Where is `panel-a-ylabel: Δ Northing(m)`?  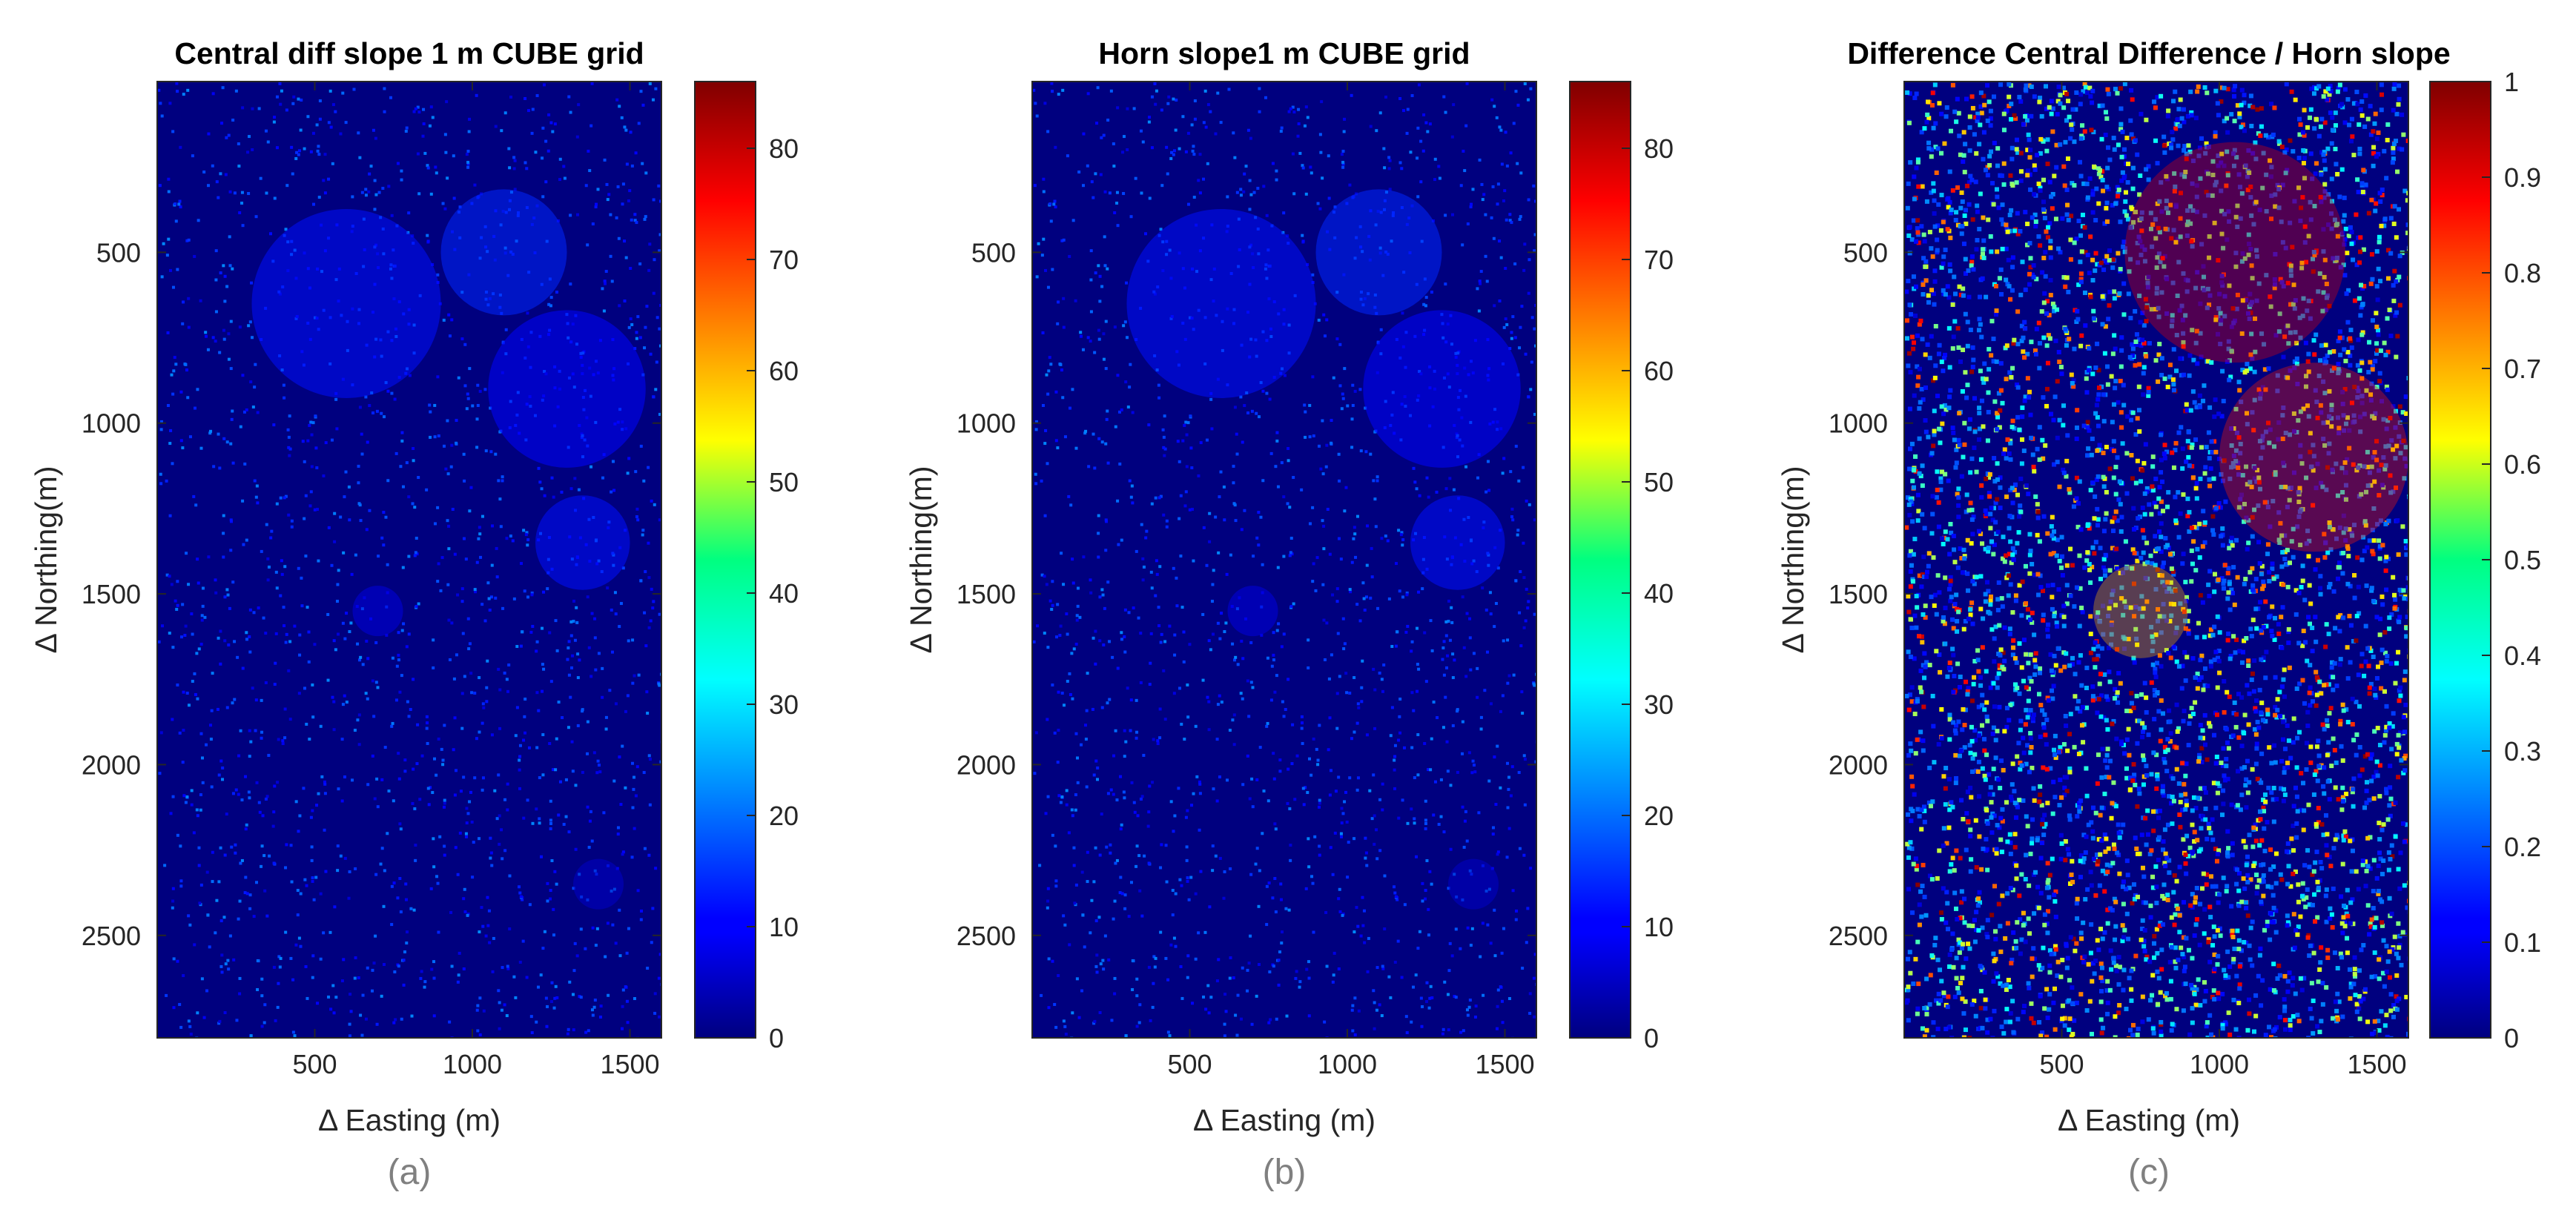 panel-a-ylabel: Δ Northing(m) is located at coordinates (46, 560).